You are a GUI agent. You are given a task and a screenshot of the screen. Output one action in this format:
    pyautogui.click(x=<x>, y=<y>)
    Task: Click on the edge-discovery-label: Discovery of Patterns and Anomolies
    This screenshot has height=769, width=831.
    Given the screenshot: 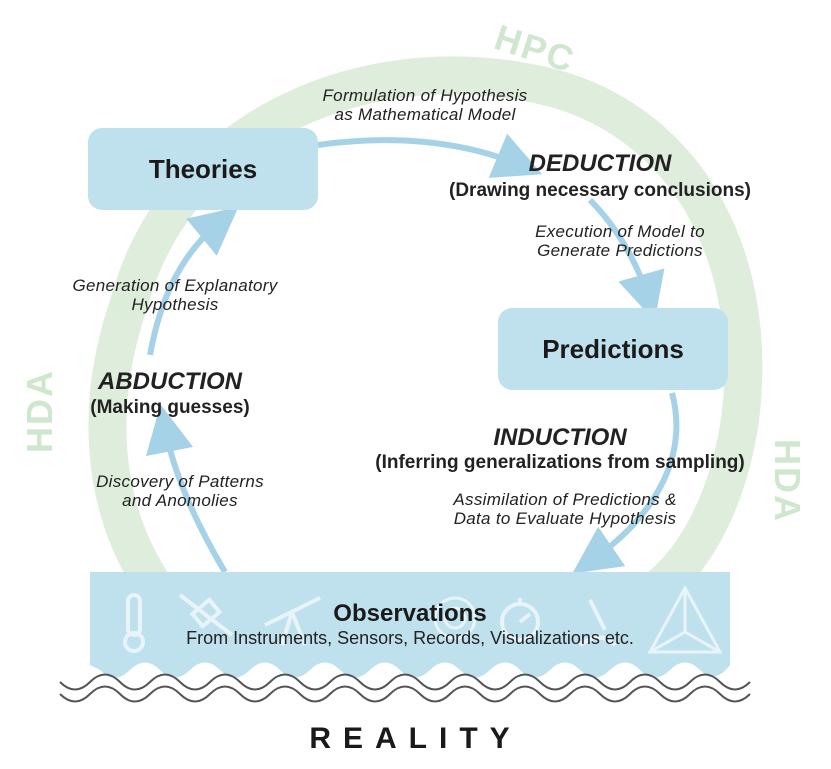 What is the action you would take?
    pyautogui.click(x=180, y=491)
    